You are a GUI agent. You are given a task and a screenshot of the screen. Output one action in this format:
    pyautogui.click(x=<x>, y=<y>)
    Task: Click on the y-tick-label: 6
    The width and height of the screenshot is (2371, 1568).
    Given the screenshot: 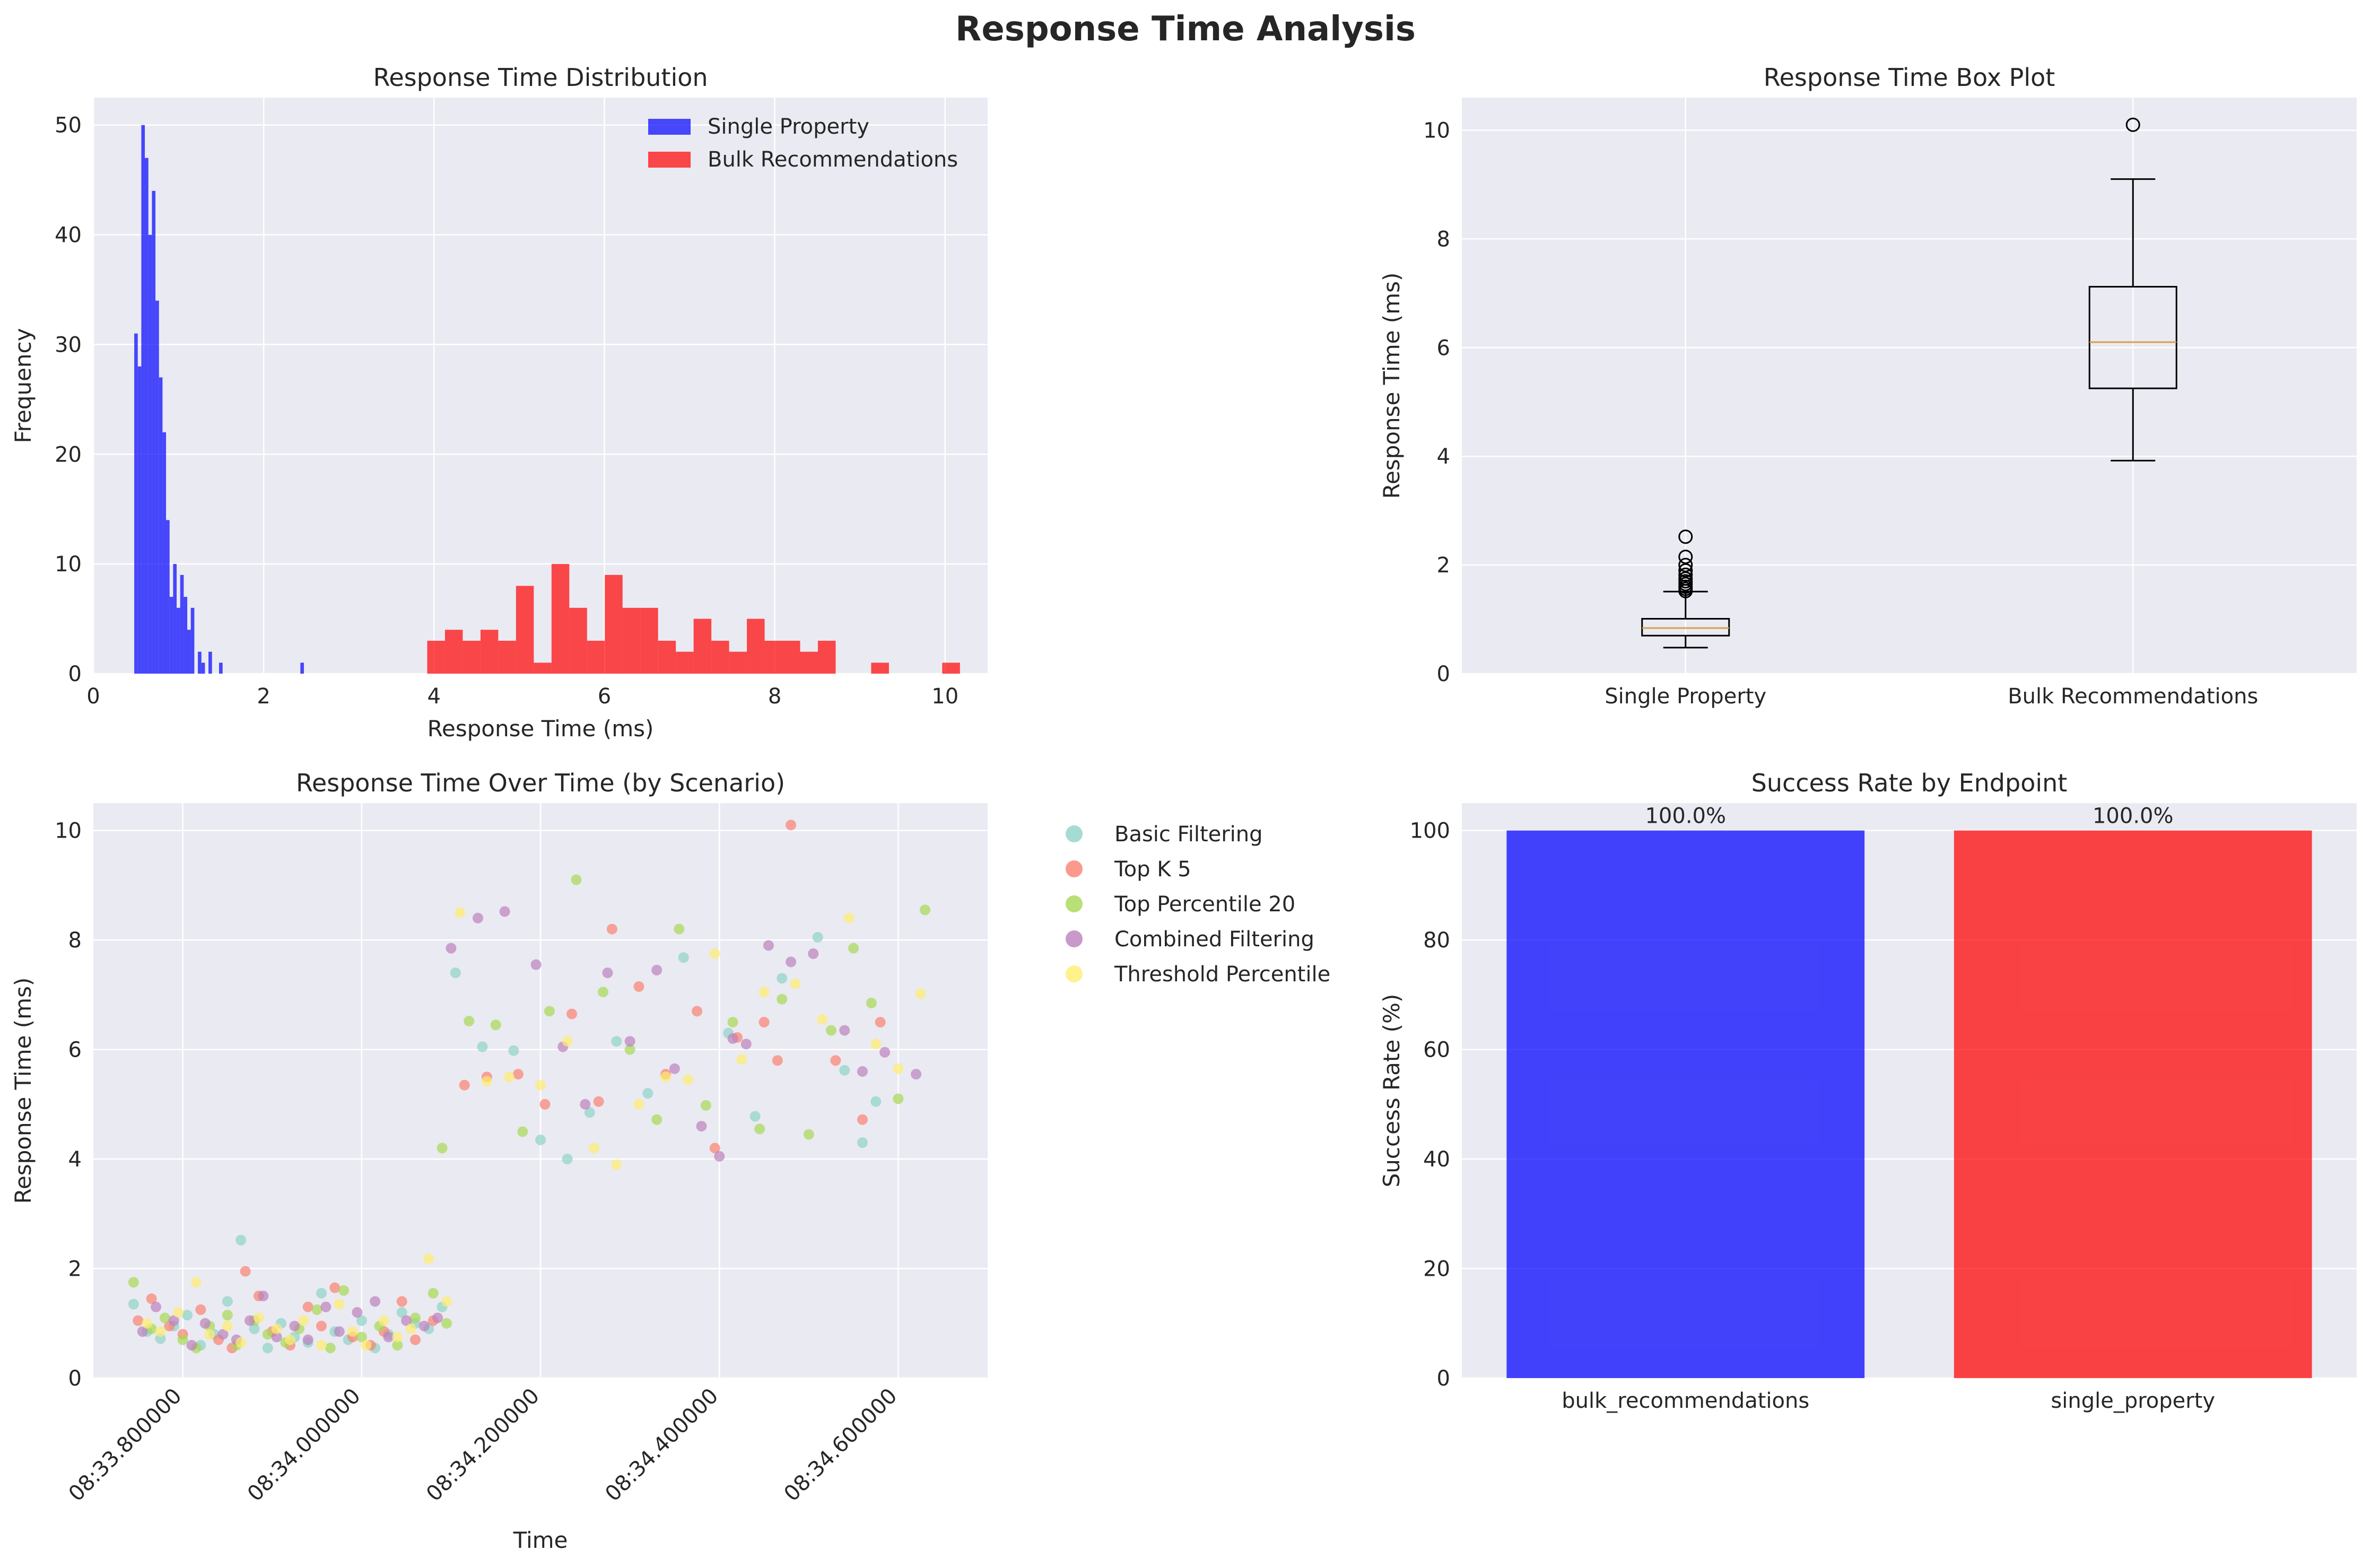 What is the action you would take?
    pyautogui.click(x=1443, y=348)
    